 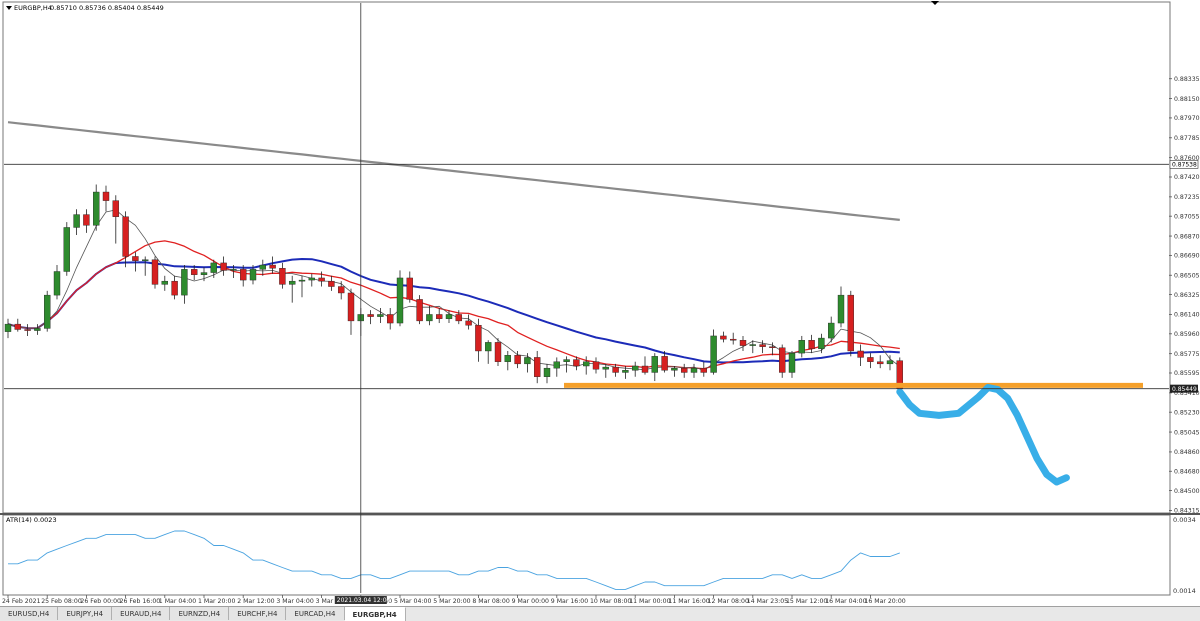 I want to click on atr-plot-area, so click(x=586, y=555).